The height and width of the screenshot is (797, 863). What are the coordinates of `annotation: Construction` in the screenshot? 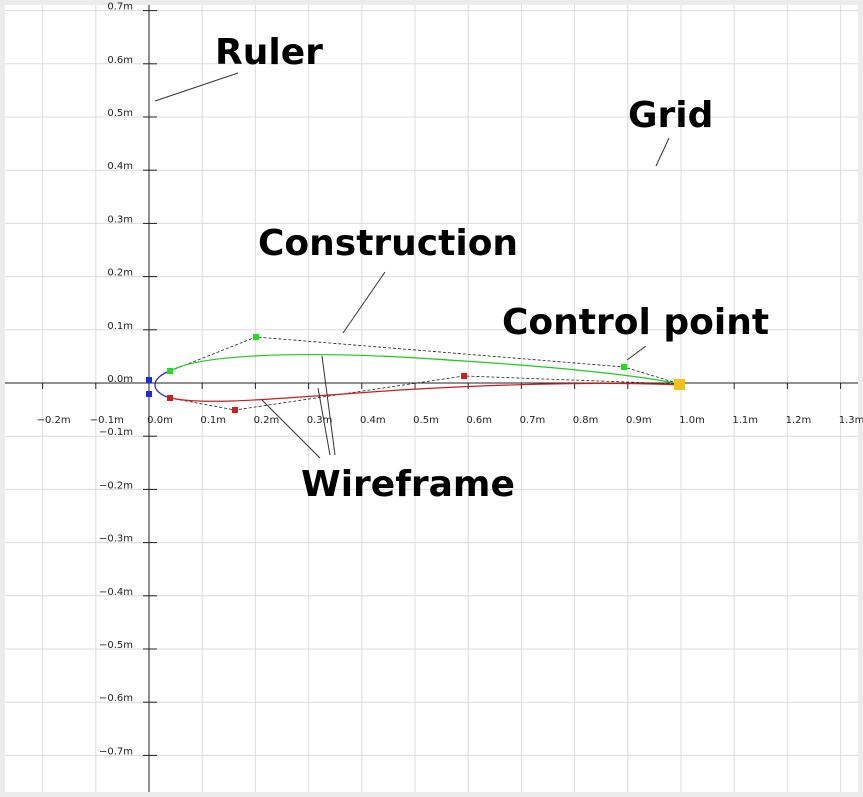 It's located at (388, 243).